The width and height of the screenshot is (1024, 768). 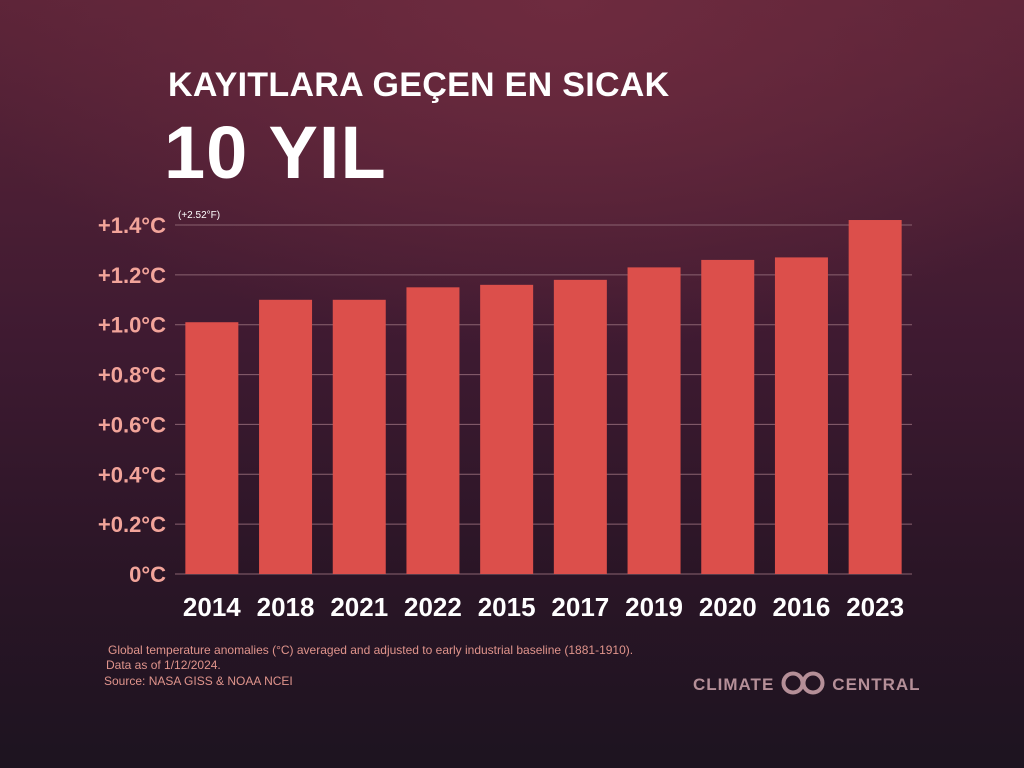 I want to click on bar-2021, so click(x=359, y=436).